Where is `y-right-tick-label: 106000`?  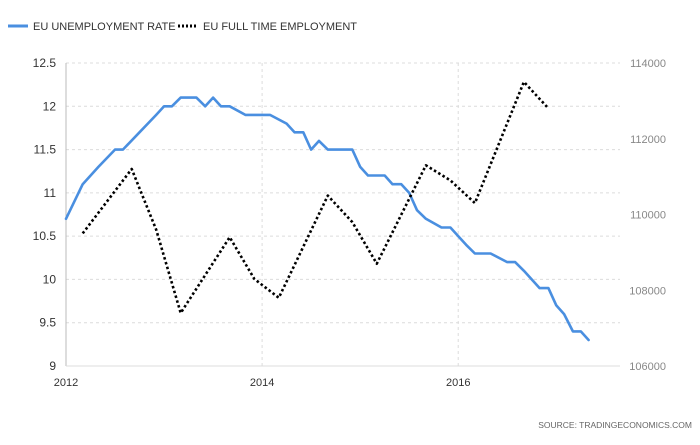
y-right-tick-label: 106000 is located at coordinates (647, 367).